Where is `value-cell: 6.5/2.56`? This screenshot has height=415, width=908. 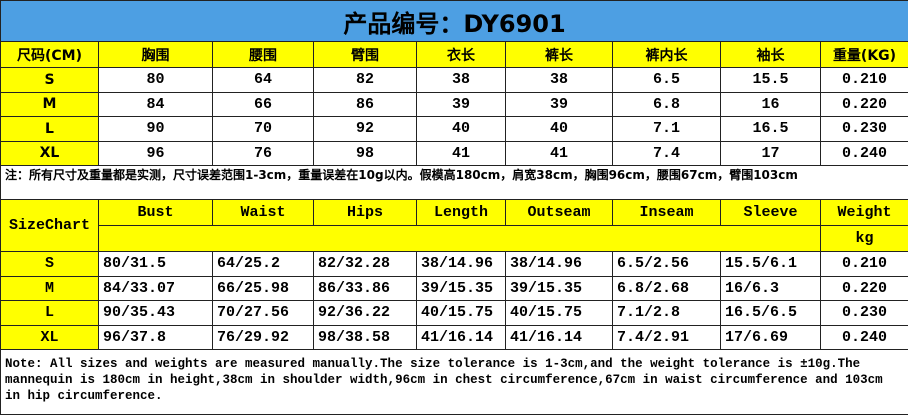
value-cell: 6.5/2.56 is located at coordinates (666, 264).